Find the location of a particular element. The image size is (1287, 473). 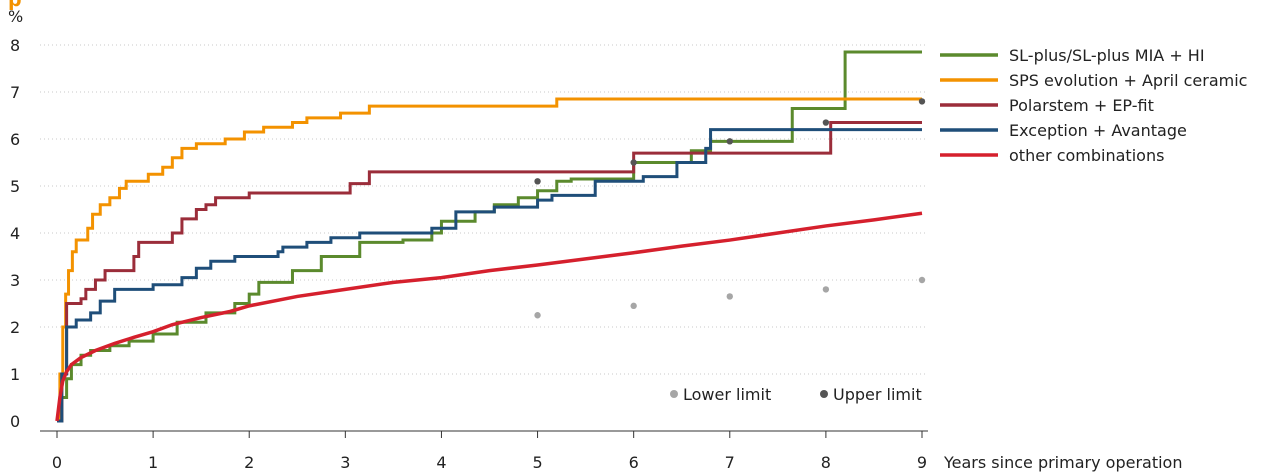

legend-label: SPS evolution + April ceramic is located at coordinates (1128, 80).